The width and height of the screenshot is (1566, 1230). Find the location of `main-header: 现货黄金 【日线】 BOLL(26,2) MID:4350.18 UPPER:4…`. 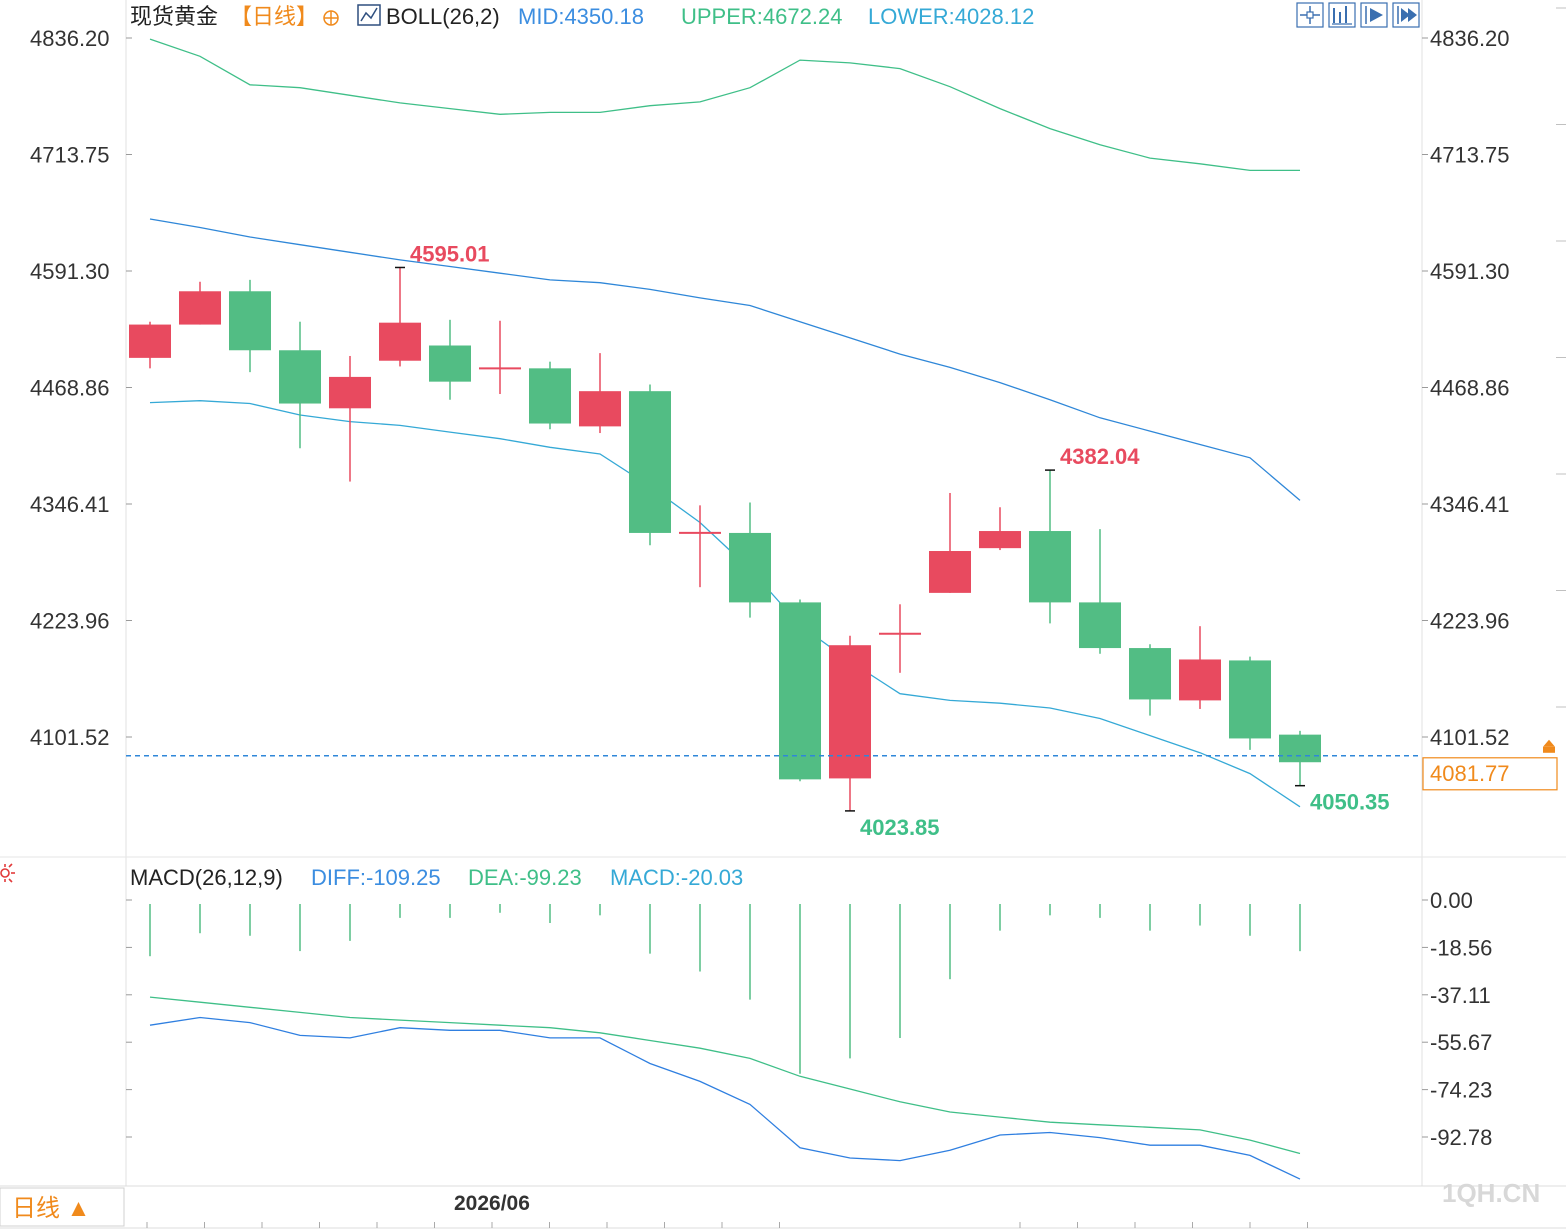

main-header: 现货黄金 【日线】 BOLL(26,2) MID:4350.18 UPPER:4… is located at coordinates (582, 16).